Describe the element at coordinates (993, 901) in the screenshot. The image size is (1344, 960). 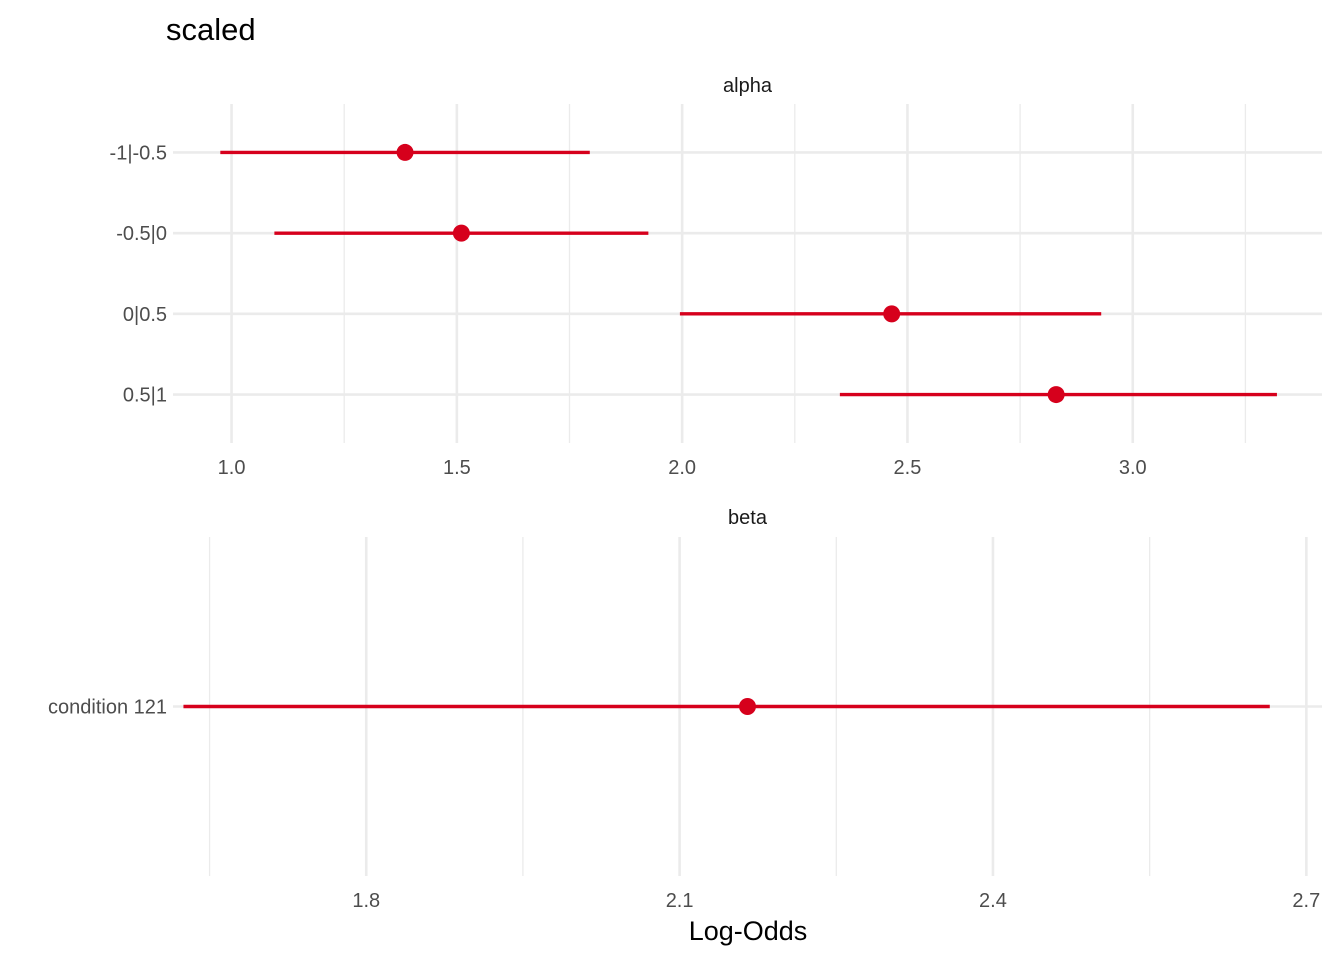
I see `x-tick-label-beta: 2.4` at that location.